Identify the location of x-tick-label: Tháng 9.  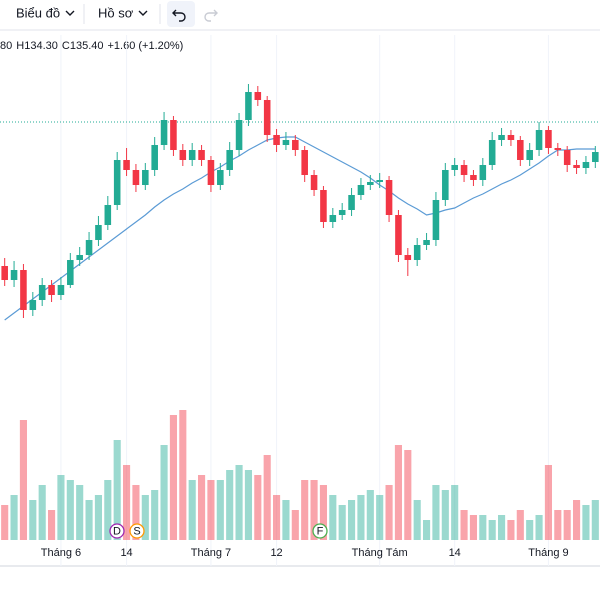
(548, 553).